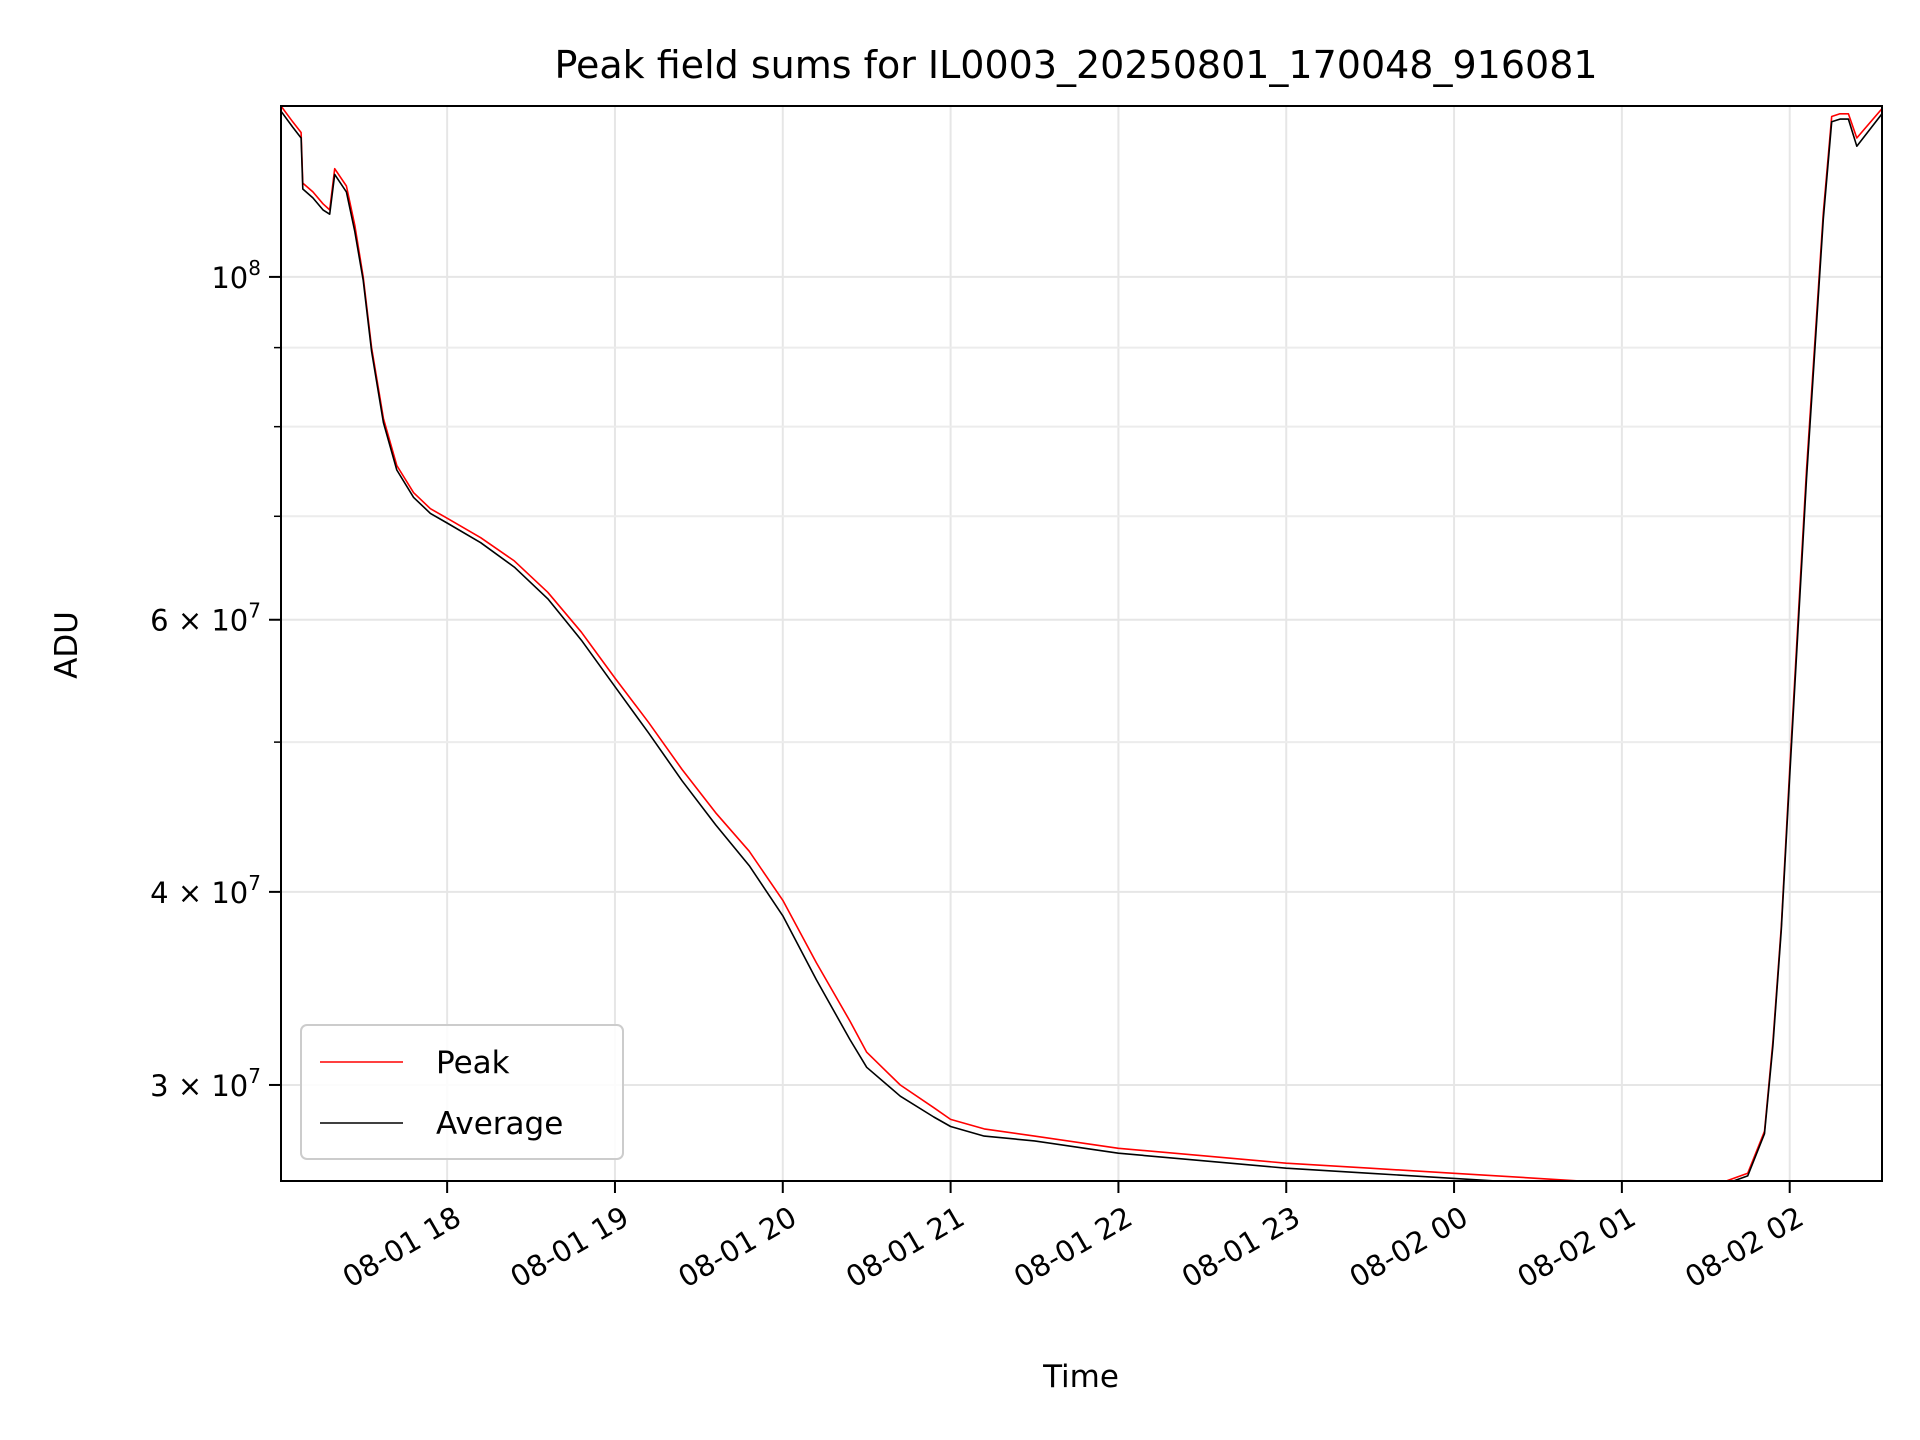 This screenshot has height=1440, width=1920. Describe the element at coordinates (215, 679) in the screenshot. I see `y-axis: 108 6 × 107 4 × 107 3 × 107` at that location.